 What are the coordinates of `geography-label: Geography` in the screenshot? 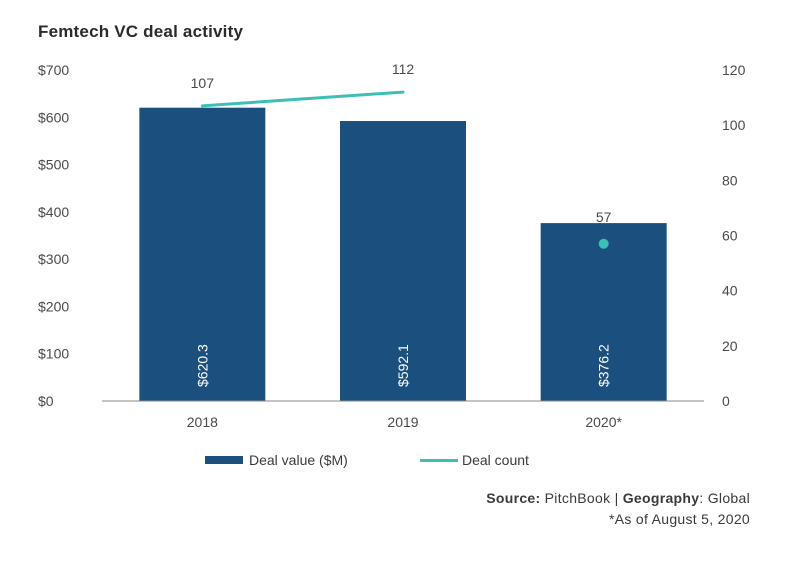 It's located at (661, 498).